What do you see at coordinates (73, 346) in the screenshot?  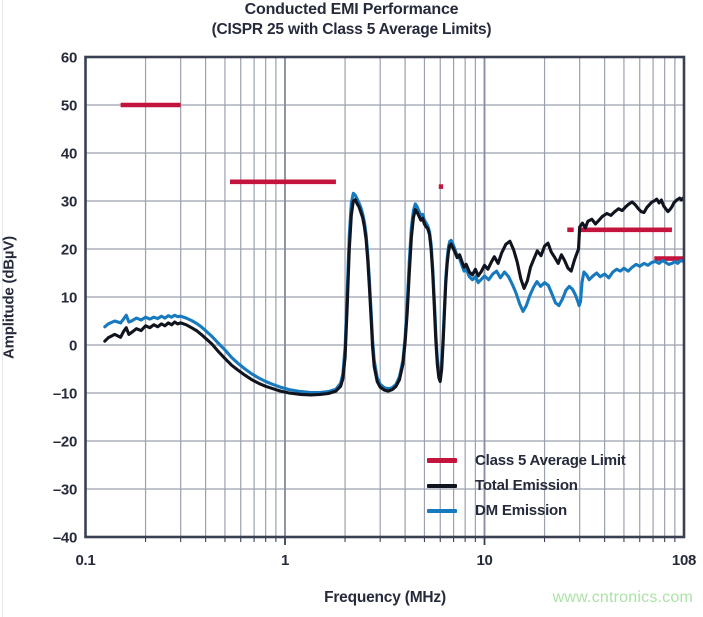 I see `y-tick-label: 0` at bounding box center [73, 346].